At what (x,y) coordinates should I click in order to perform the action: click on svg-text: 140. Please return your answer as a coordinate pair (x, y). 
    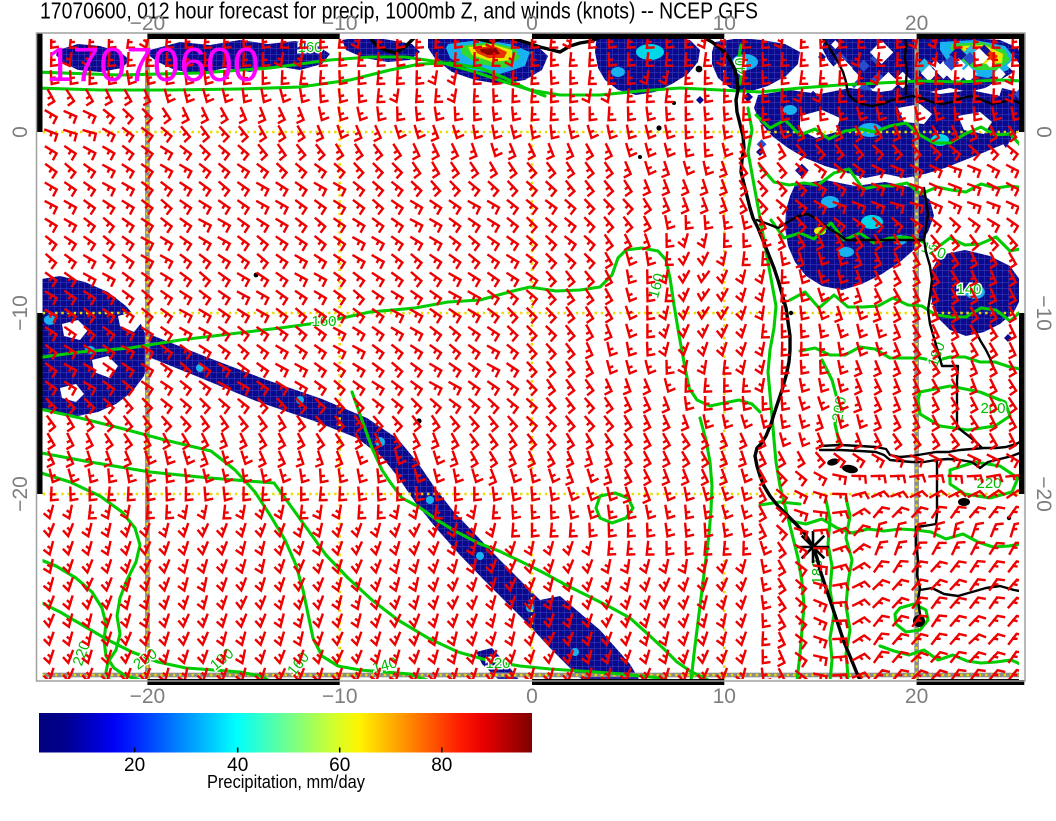
    Looking at the image, I should click on (968, 289).